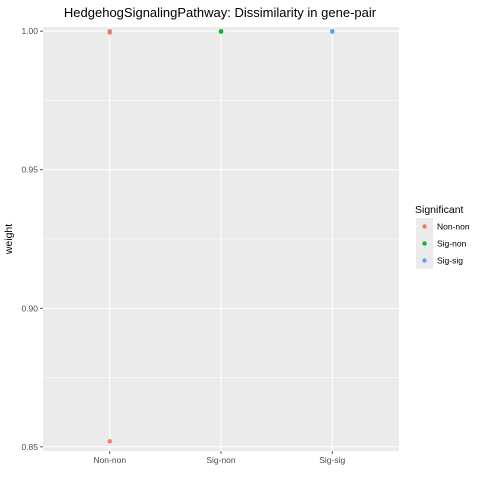 Image resolution: width=480 pixels, height=480 pixels. What do you see at coordinates (32, 239) in the screenshot?
I see `y-axis: 0.85 0.90 0.95 1.00` at bounding box center [32, 239].